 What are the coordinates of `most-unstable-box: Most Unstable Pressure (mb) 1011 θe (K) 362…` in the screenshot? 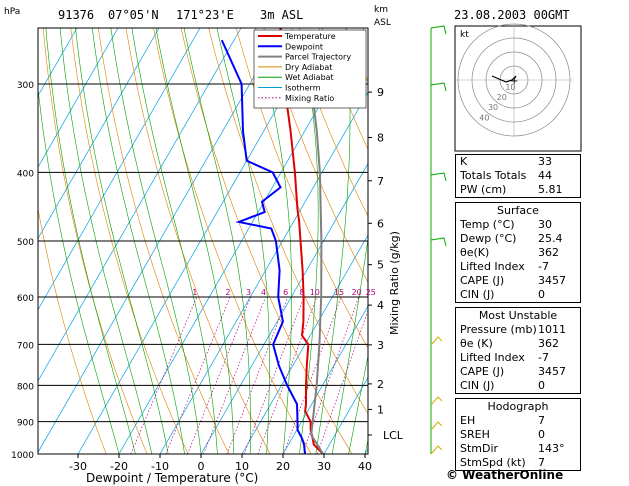 It's located at (518, 350).